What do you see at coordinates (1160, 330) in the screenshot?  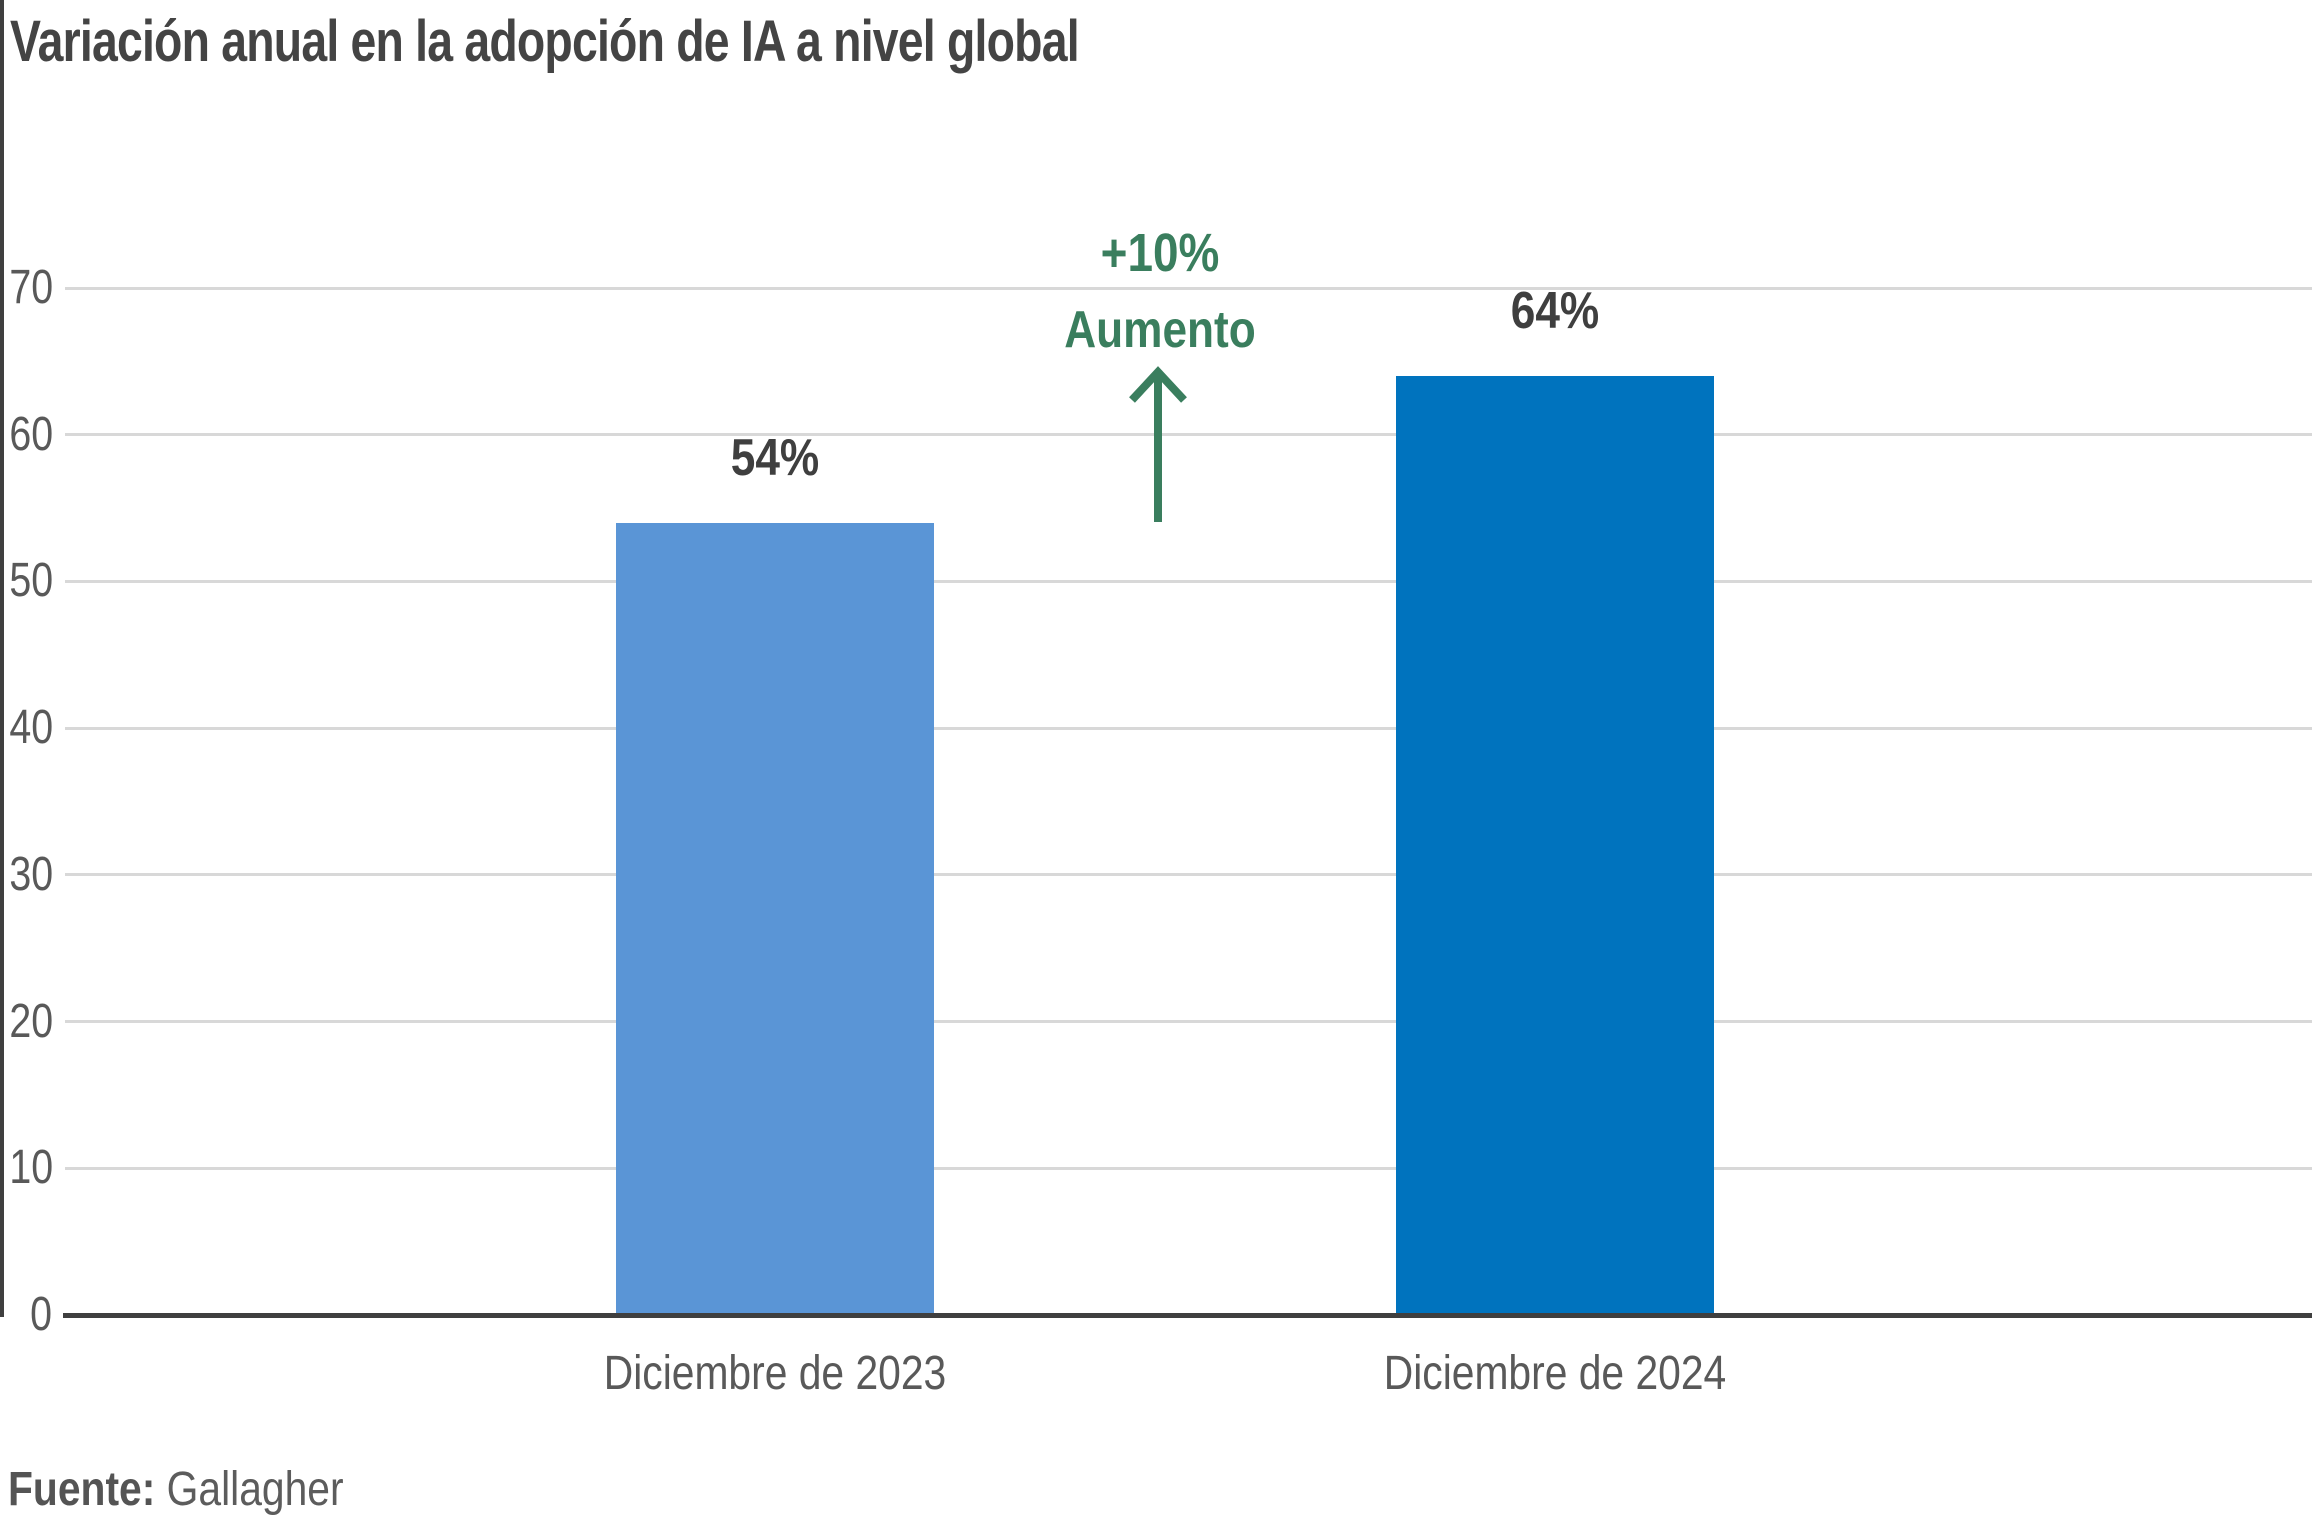 I see `increase-annotation-label: Aumento` at bounding box center [1160, 330].